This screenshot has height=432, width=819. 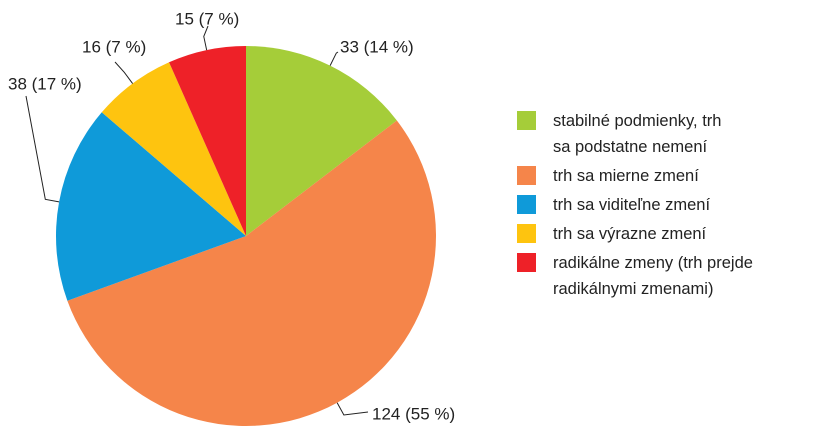 I want to click on legend-item: trh sa výrazne zmení, so click(x=667, y=234).